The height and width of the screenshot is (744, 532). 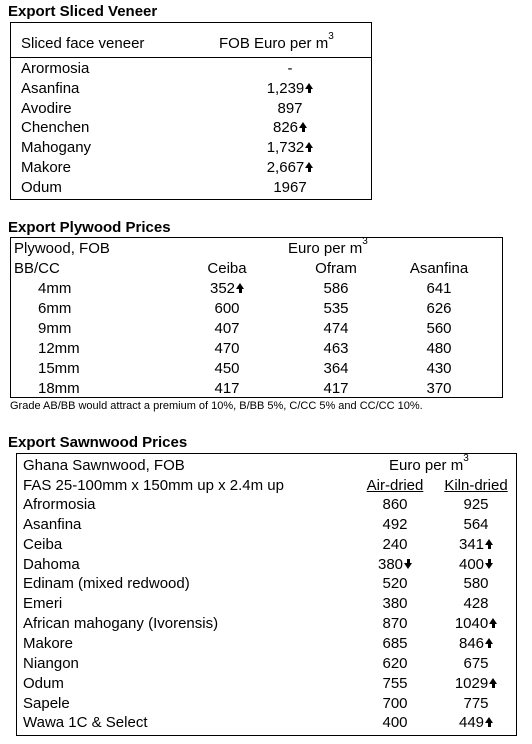 What do you see at coordinates (55, 68) in the screenshot?
I see `species-name-text: Arormosia` at bounding box center [55, 68].